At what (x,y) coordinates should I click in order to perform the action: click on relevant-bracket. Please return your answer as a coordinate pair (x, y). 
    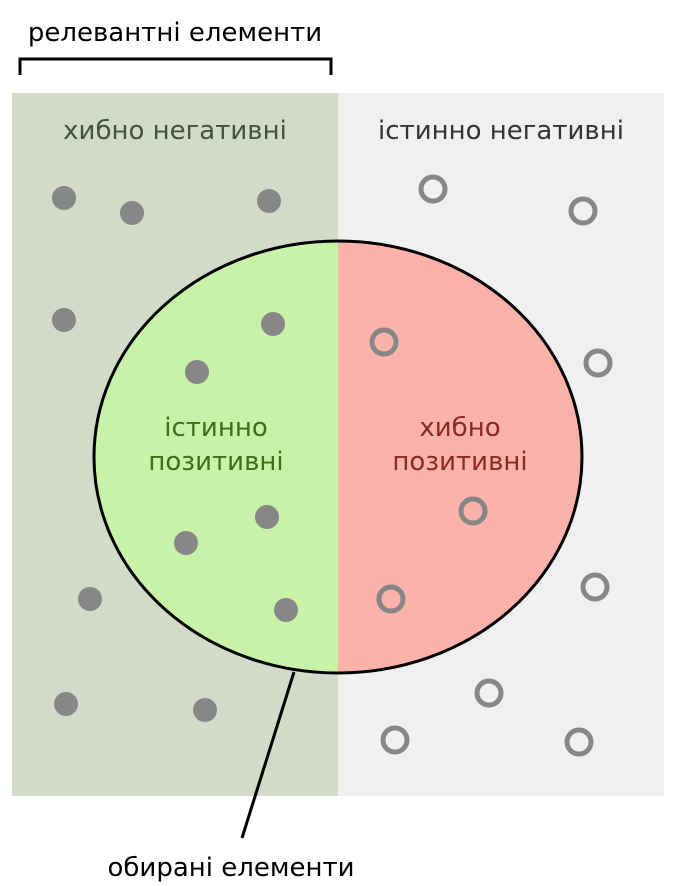
    Looking at the image, I should click on (175, 66).